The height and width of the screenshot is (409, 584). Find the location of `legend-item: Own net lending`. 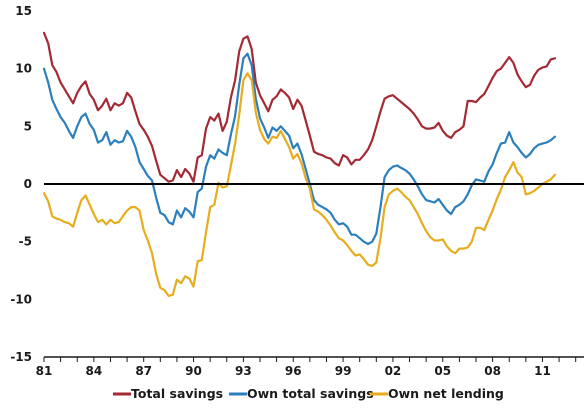

legend-item: Own net lending is located at coordinates (437, 393).